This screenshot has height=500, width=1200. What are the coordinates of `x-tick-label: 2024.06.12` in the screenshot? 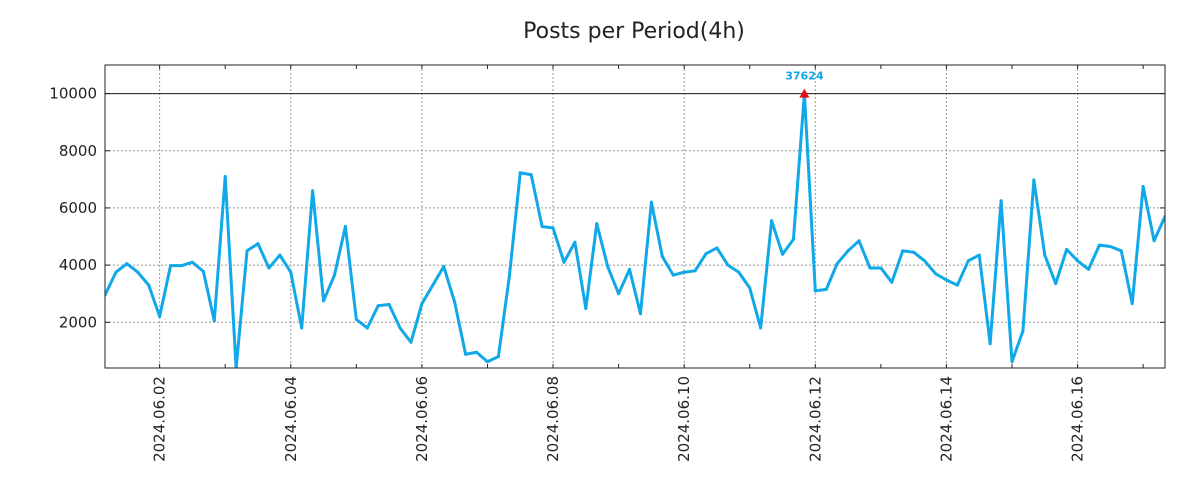 It's located at (815, 419).